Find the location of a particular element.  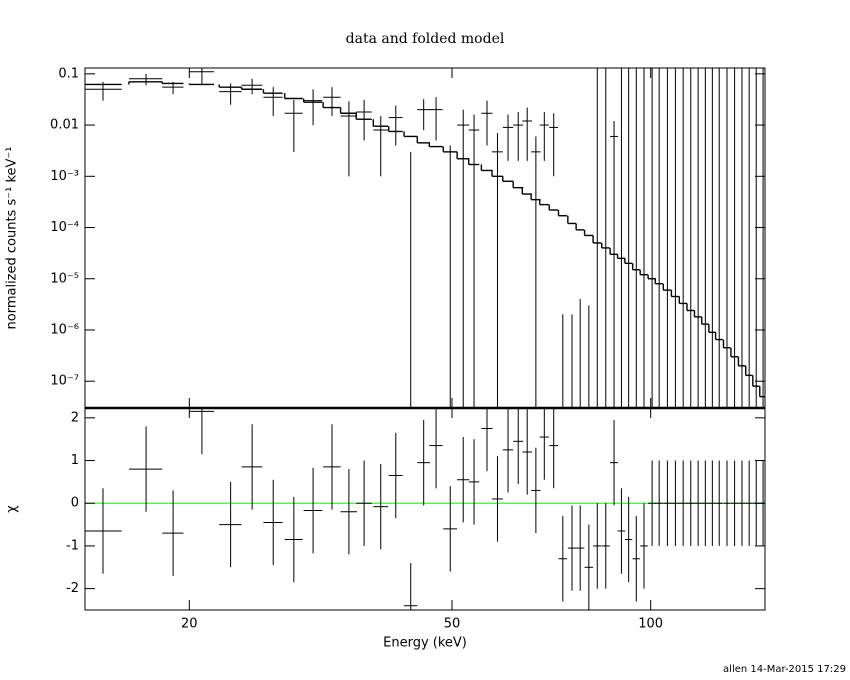

y-tick-label: 10⁻⁶ is located at coordinates (64, 329).